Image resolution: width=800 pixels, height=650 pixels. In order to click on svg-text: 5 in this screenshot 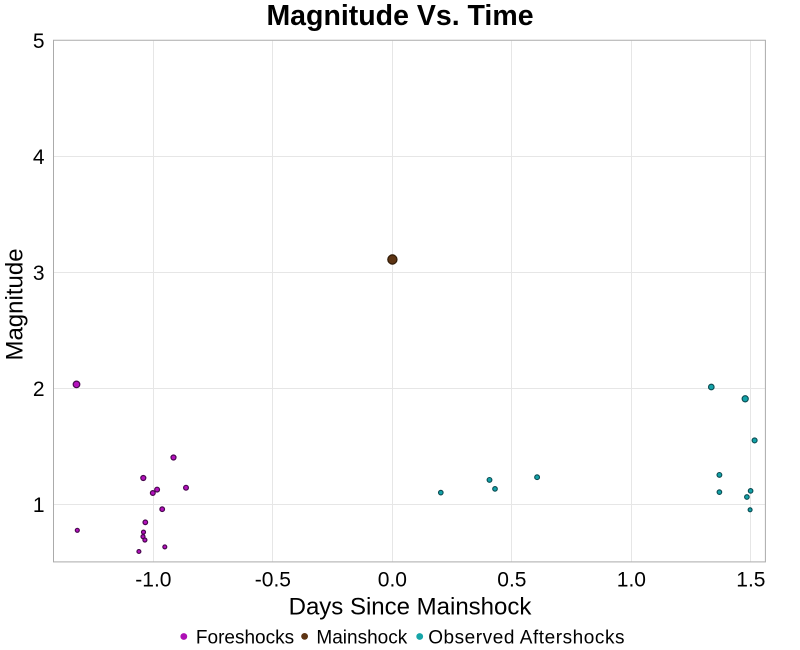, I will do `click(39, 41)`.